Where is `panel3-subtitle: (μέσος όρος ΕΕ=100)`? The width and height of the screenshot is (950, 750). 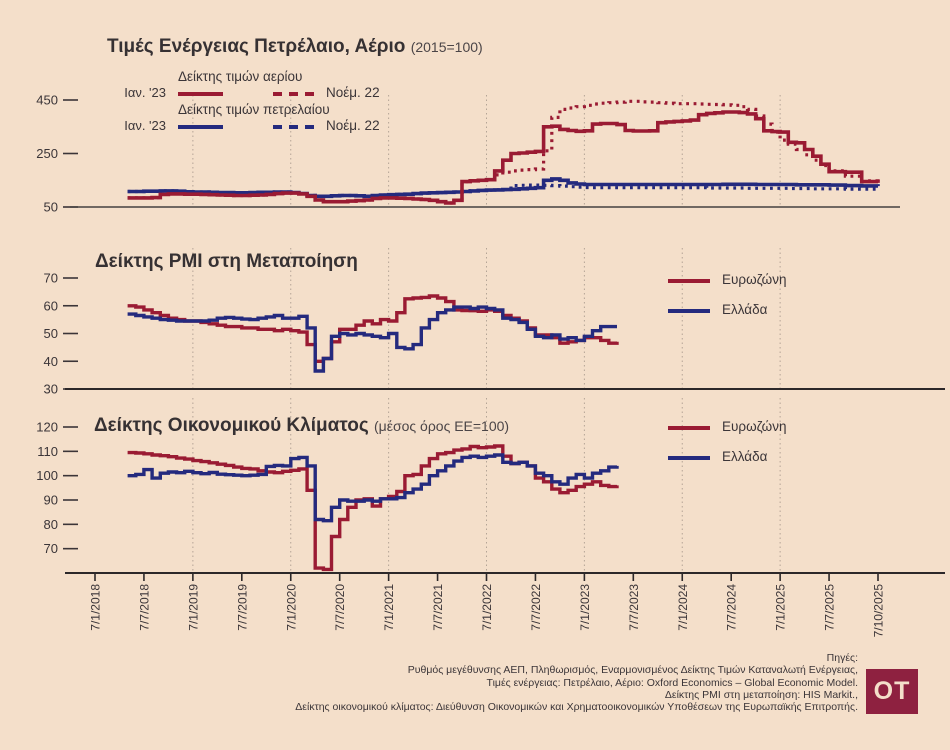
panel3-subtitle: (μέσος όρος ΕΕ=100) is located at coordinates (442, 426).